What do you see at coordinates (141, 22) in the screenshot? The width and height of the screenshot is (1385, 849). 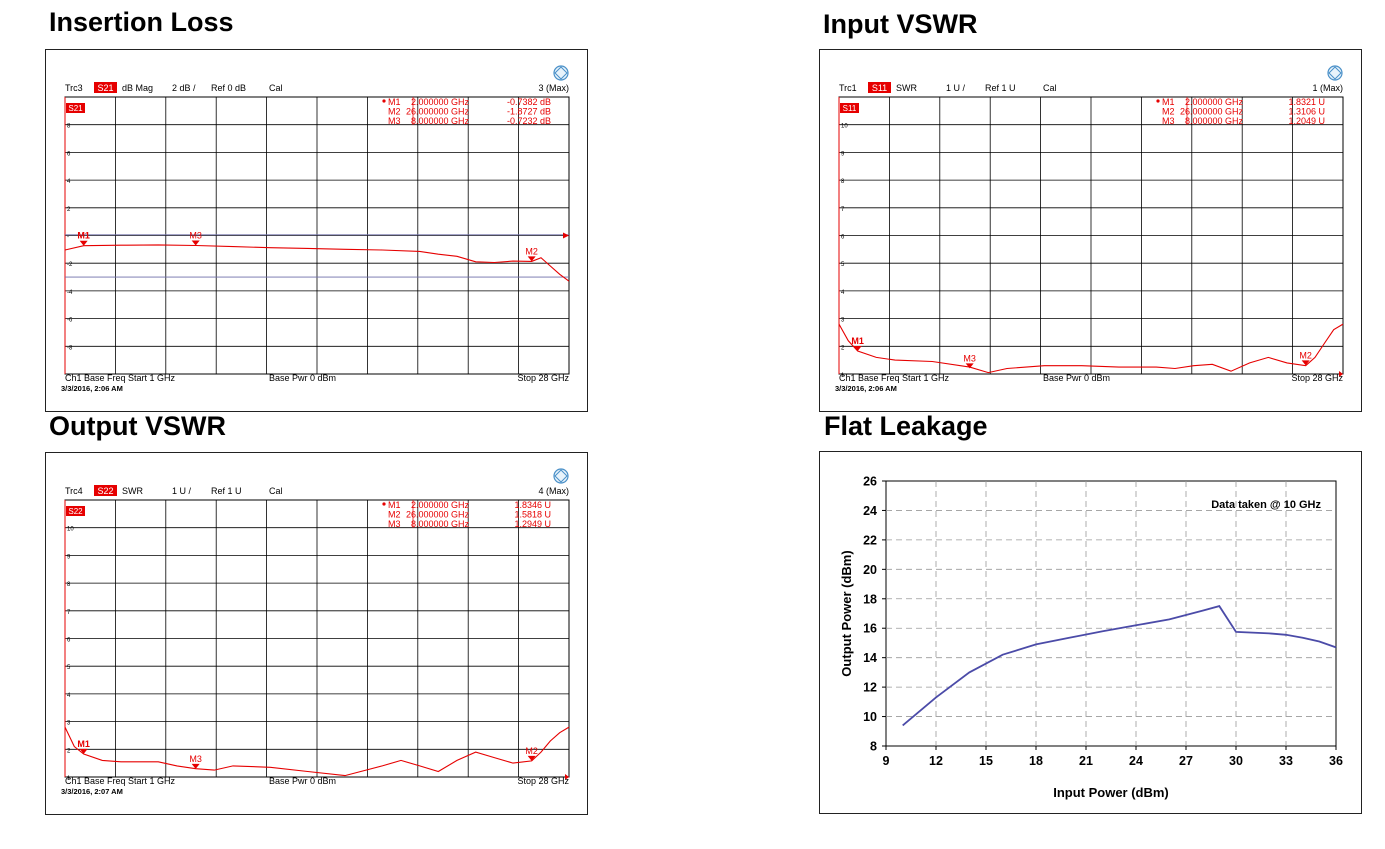 I see `insertion-loss-title: Insertion Loss` at bounding box center [141, 22].